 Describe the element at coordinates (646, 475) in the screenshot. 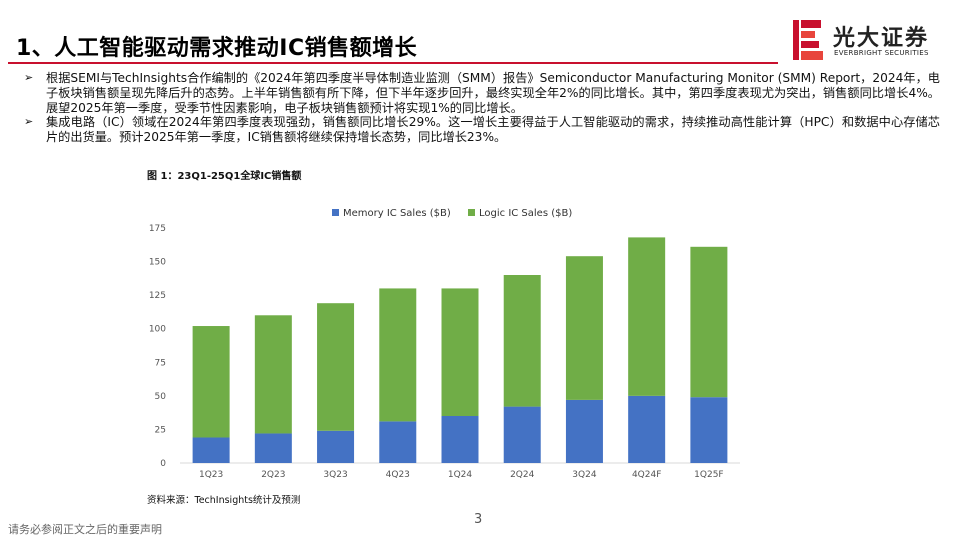

I see `x-tick-label: 4Q24F` at that location.